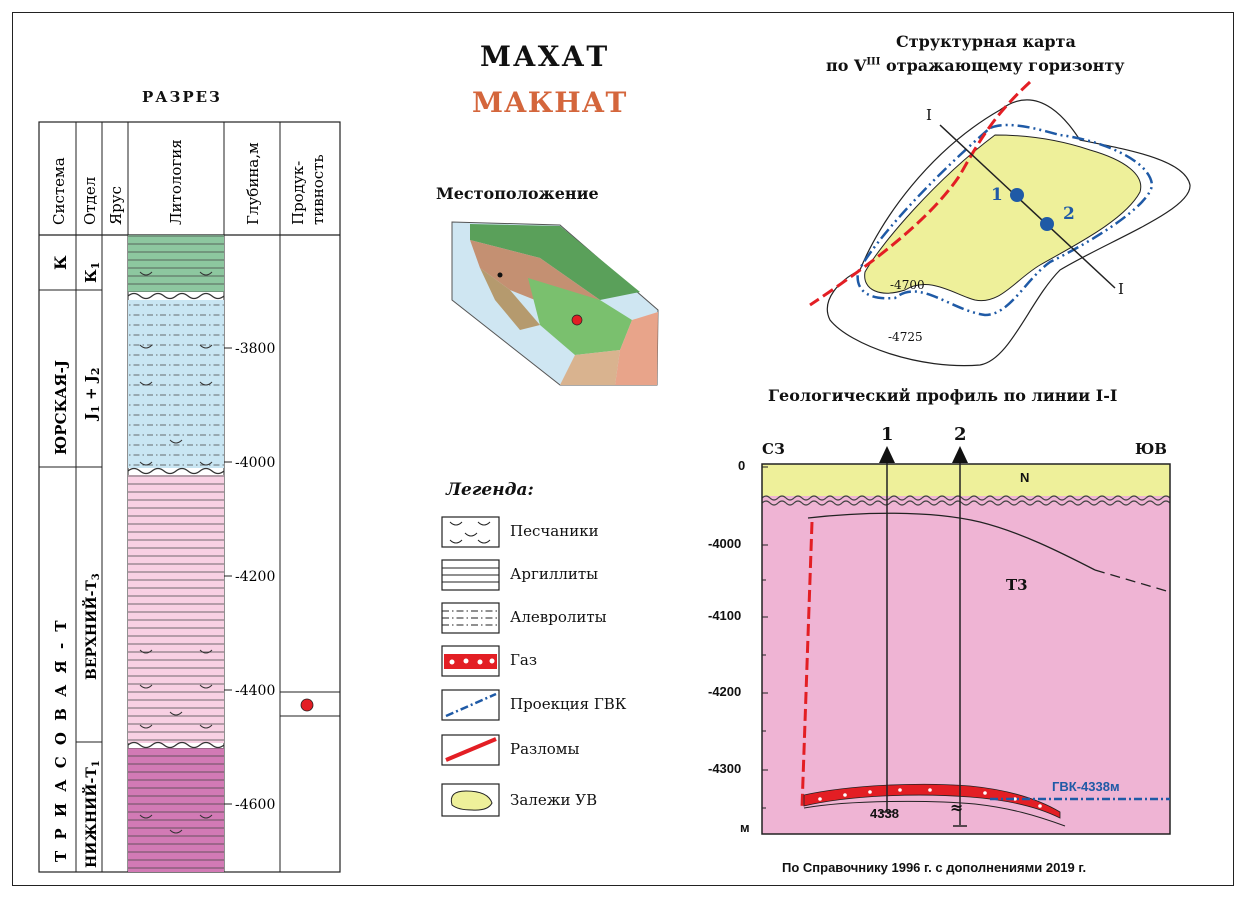 Image resolution: width=1247 pixels, height=898 pixels. What do you see at coordinates (773, 449) in the screenshot?
I see `profile-left: СЗ` at bounding box center [773, 449].